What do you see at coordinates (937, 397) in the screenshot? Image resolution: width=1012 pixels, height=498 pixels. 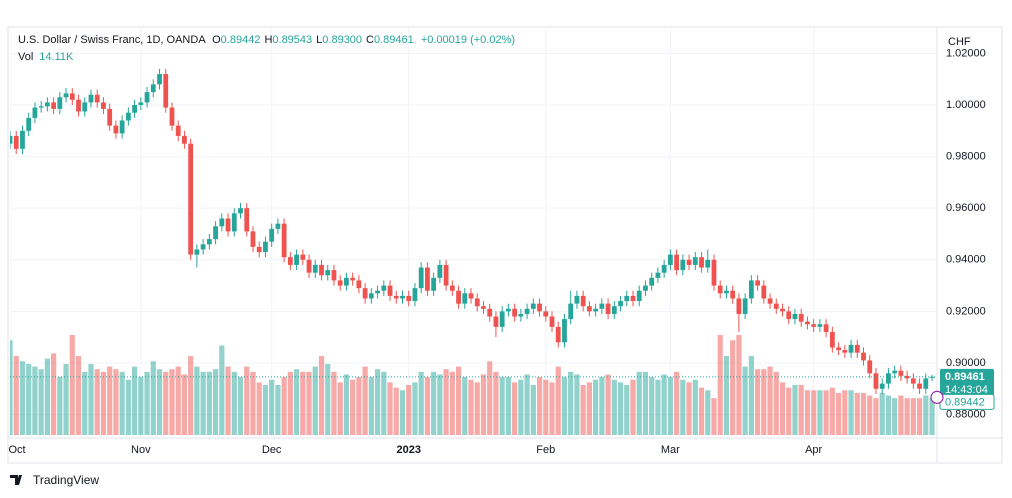 I see `alert-marker` at bounding box center [937, 397].